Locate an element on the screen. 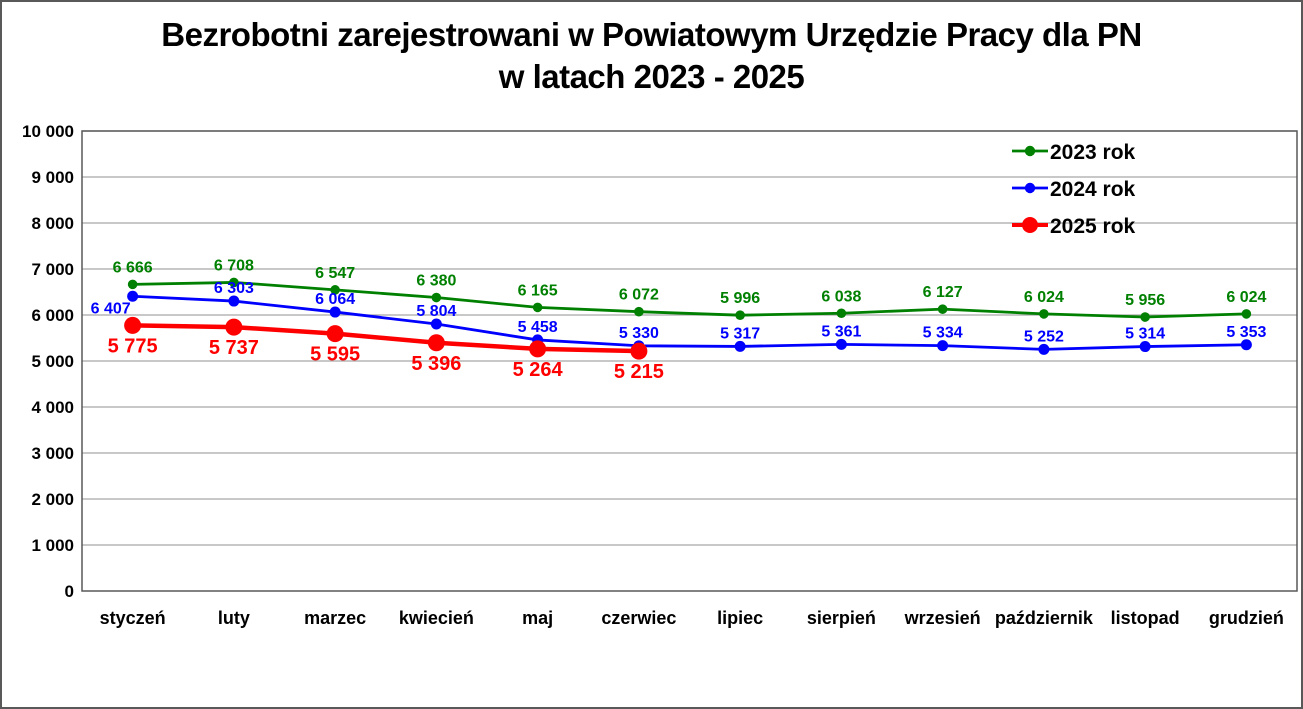 The width and height of the screenshot is (1303, 709). data-label-2023-rok: 6 072 is located at coordinates (639, 295).